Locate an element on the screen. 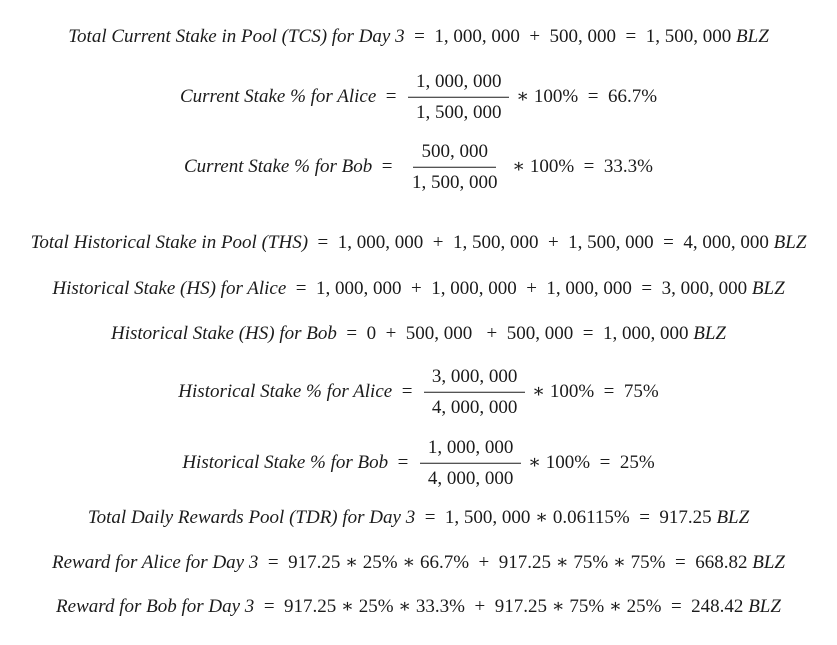 The height and width of the screenshot is (645, 837). fraction: 1, 000, 000 1, 500, 000 is located at coordinates (458, 97).